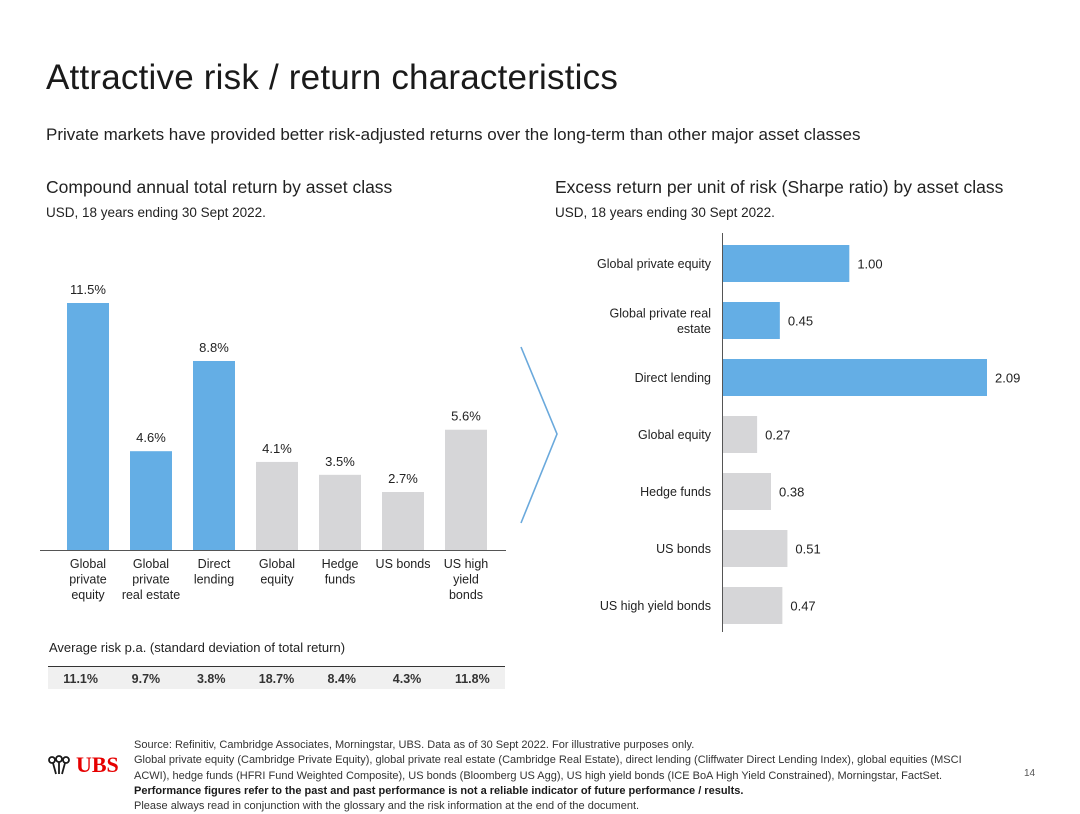 The width and height of the screenshot is (1080, 814). I want to click on category-label: Direct, so click(214, 564).